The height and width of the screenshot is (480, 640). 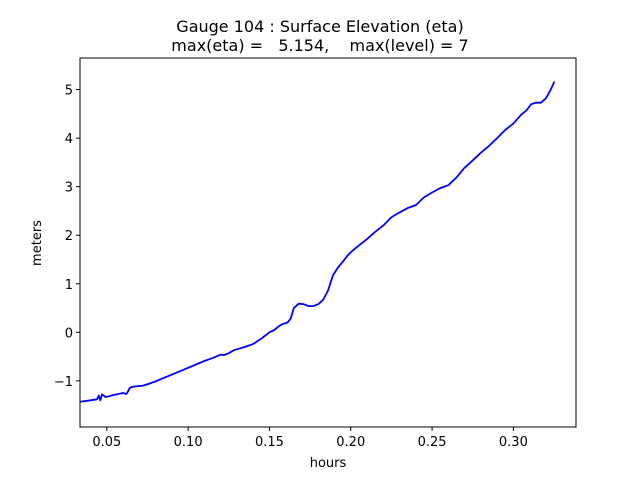 I want to click on chart-subtitle: max(eta) = 5.154, max(level) = 7, so click(x=319, y=45).